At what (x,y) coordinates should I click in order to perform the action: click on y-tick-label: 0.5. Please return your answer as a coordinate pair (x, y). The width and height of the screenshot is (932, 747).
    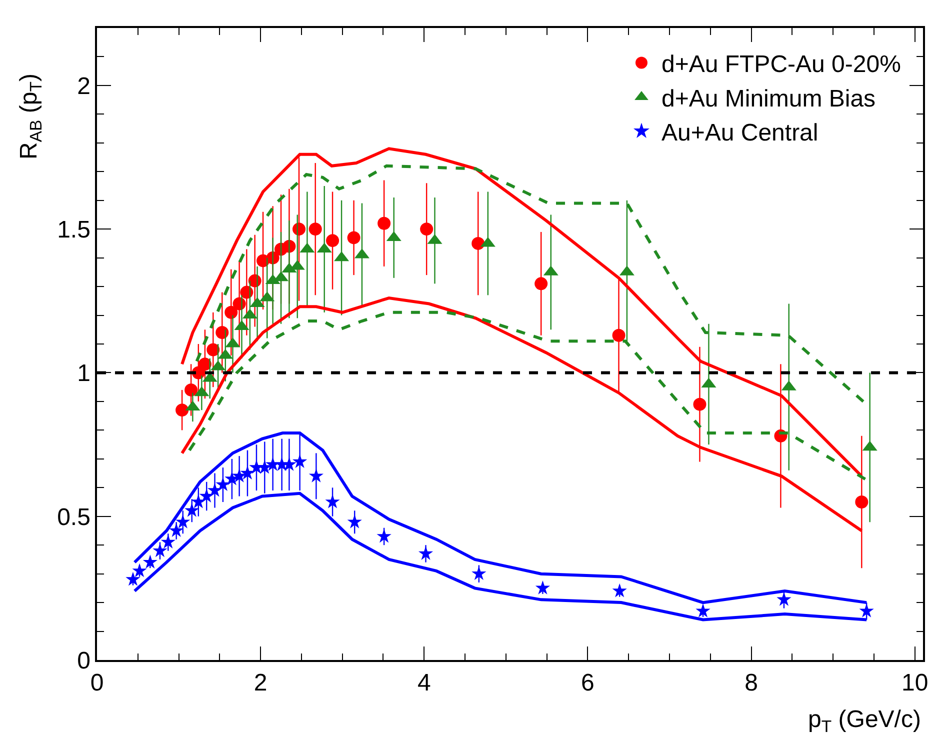
    Looking at the image, I should click on (73, 517).